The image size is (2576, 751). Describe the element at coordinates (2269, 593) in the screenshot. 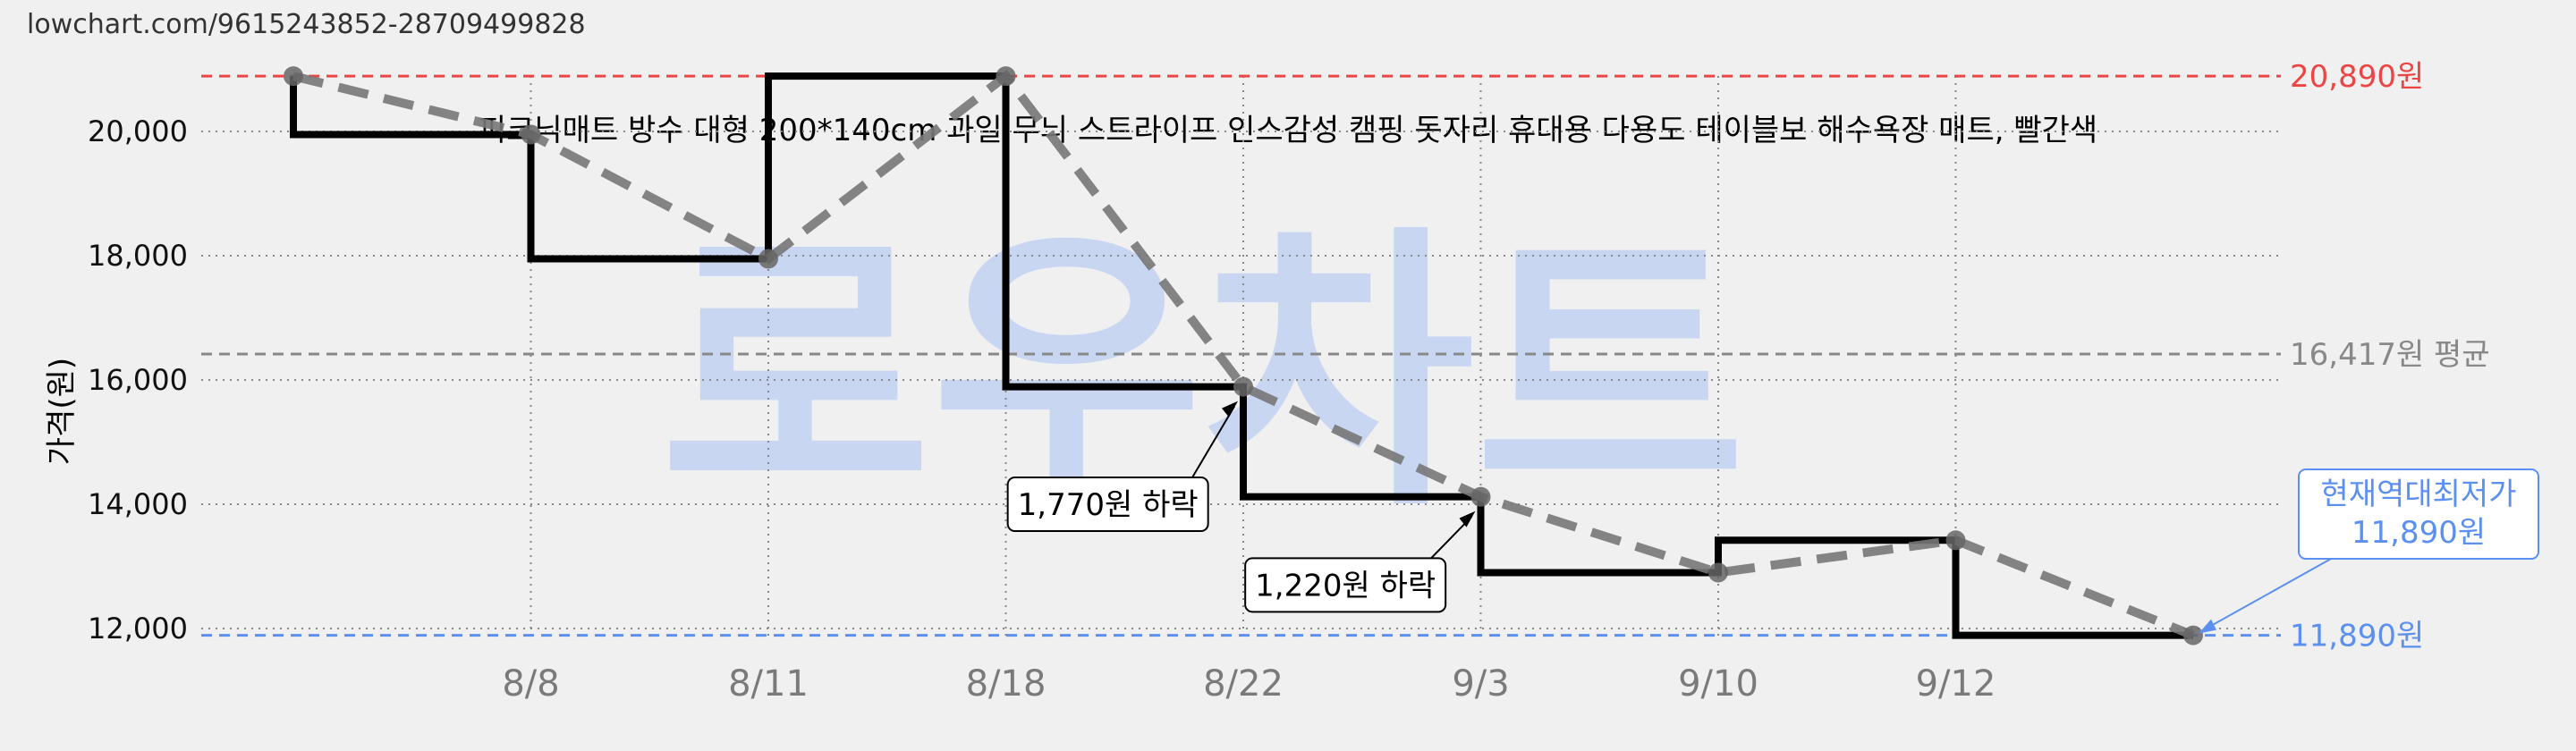

I see `current-callout-arrow` at that location.